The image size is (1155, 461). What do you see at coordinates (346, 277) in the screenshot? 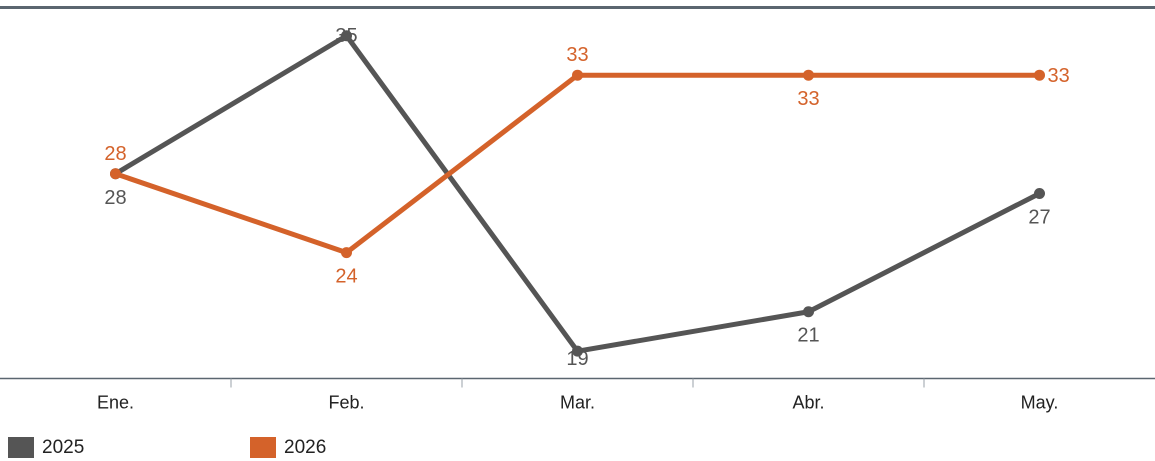
I see `data-label-2026: 24` at bounding box center [346, 277].